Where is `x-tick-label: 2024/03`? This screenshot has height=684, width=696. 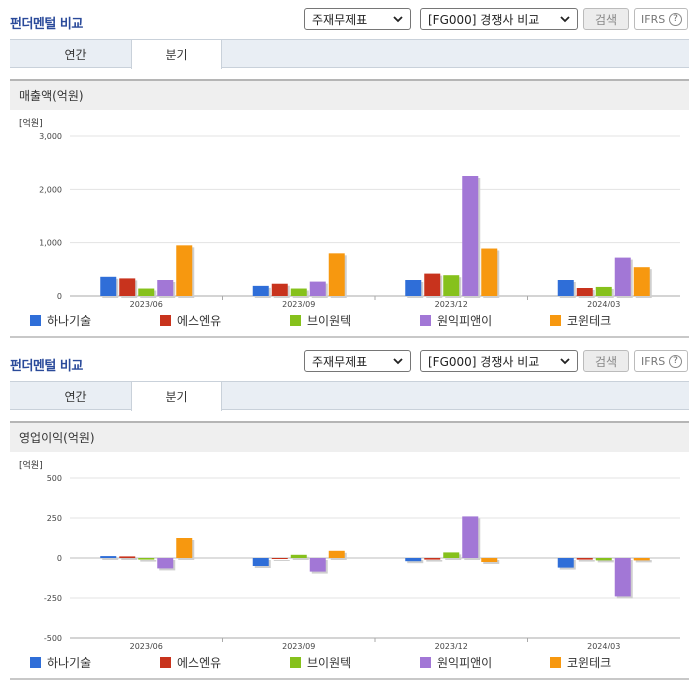 x-tick-label: 2024/03 is located at coordinates (603, 303).